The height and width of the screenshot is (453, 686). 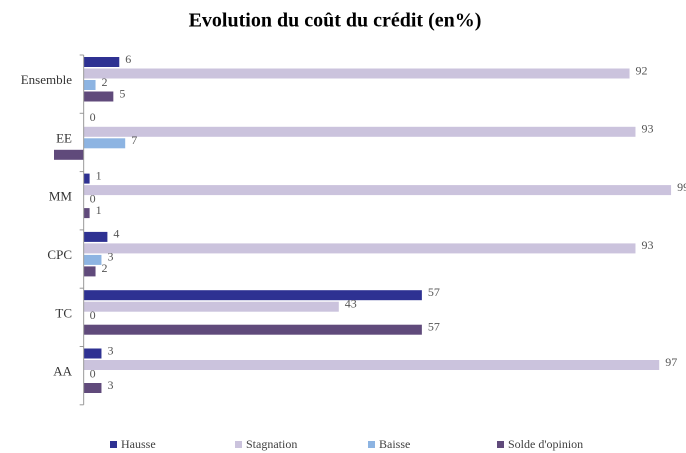 What do you see at coordinates (122, 93) in the screenshot?
I see `data-label: 5` at bounding box center [122, 93].